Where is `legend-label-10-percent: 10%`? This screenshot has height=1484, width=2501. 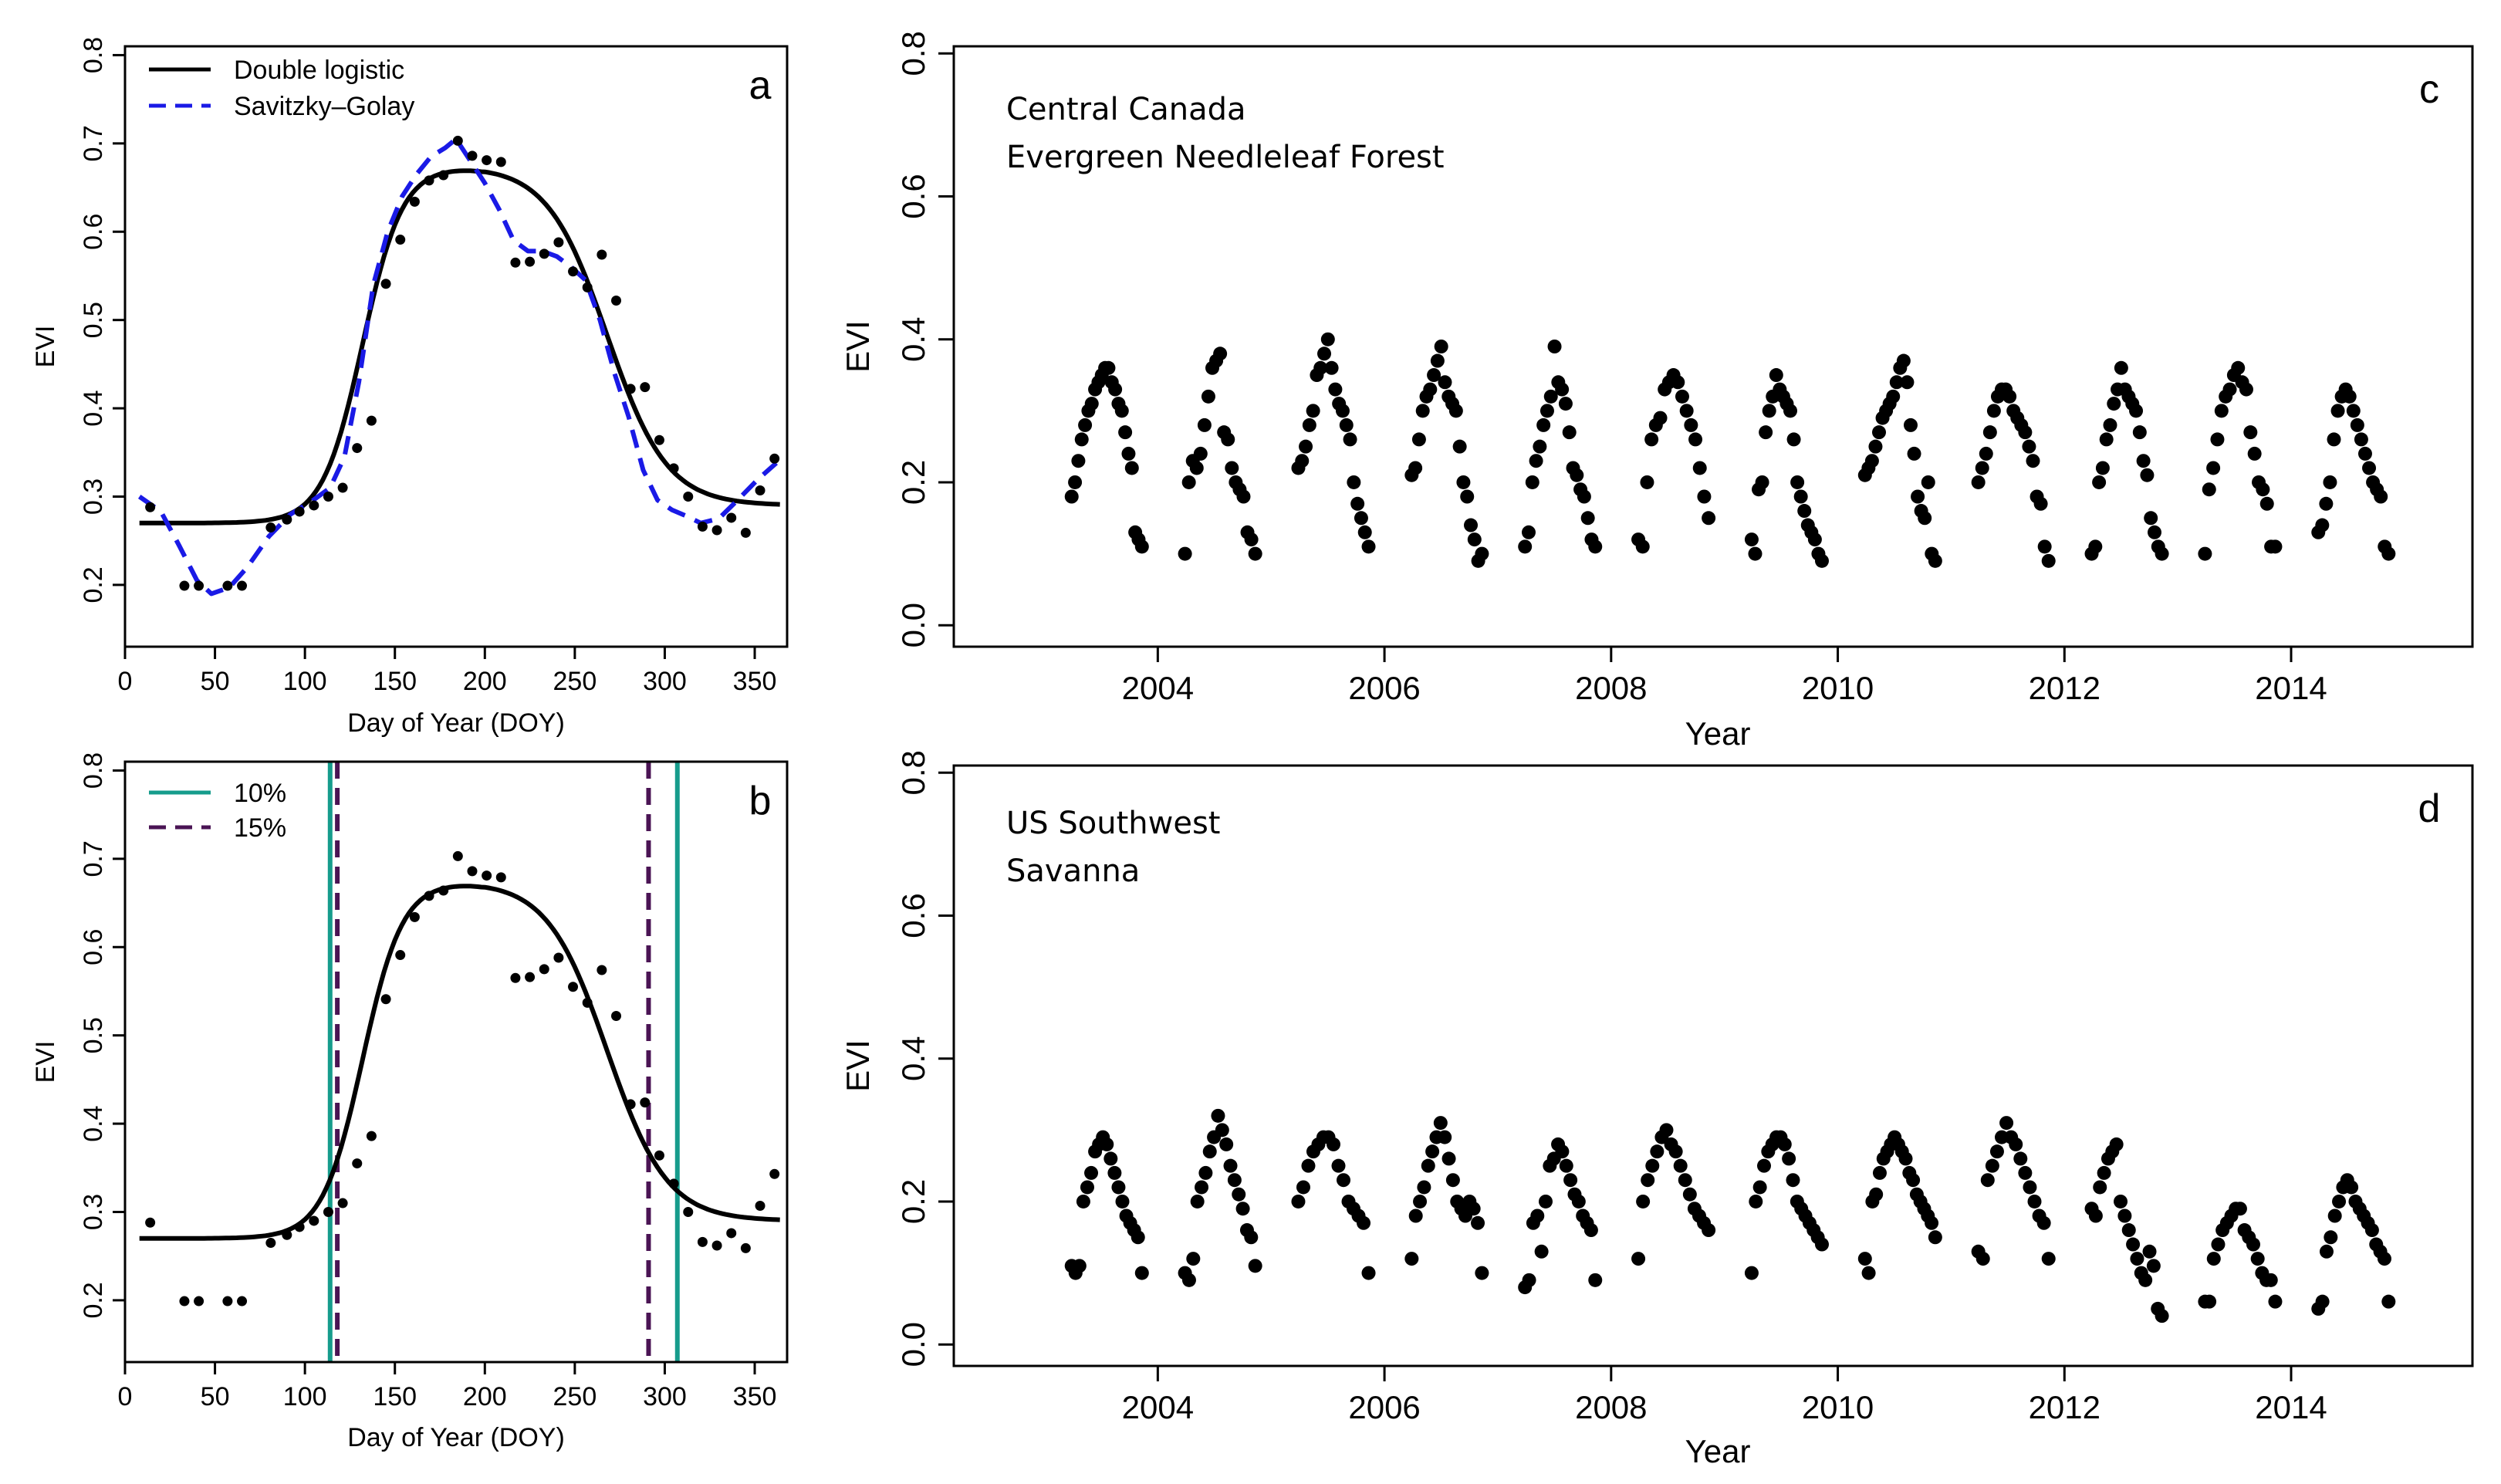 legend-label-10-percent: 10% is located at coordinates (260, 793).